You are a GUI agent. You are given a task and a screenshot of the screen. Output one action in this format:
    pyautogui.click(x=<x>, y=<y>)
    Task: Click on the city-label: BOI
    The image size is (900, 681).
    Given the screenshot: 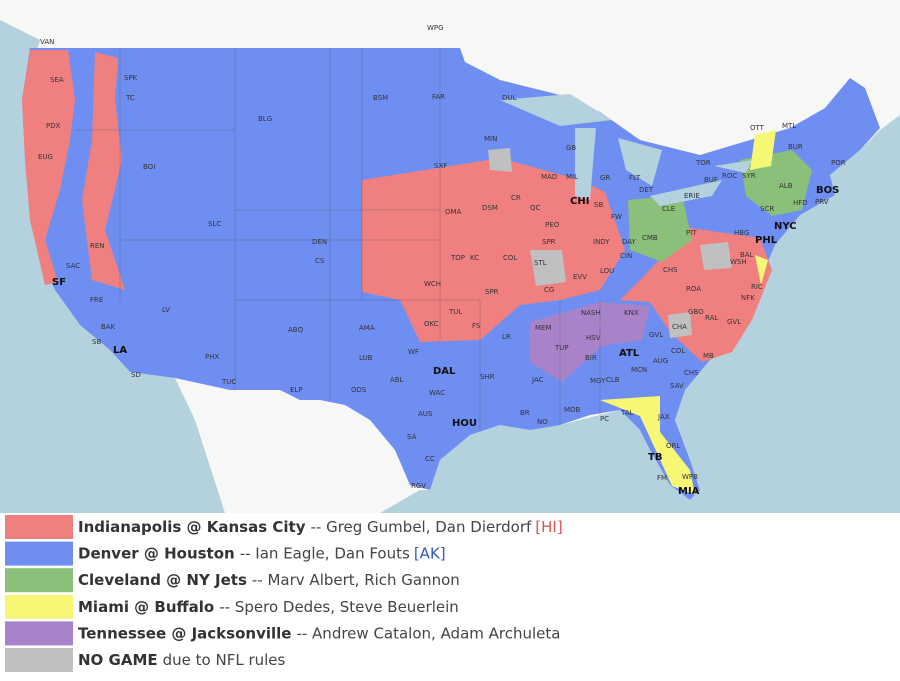 What is the action you would take?
    pyautogui.click(x=149, y=167)
    